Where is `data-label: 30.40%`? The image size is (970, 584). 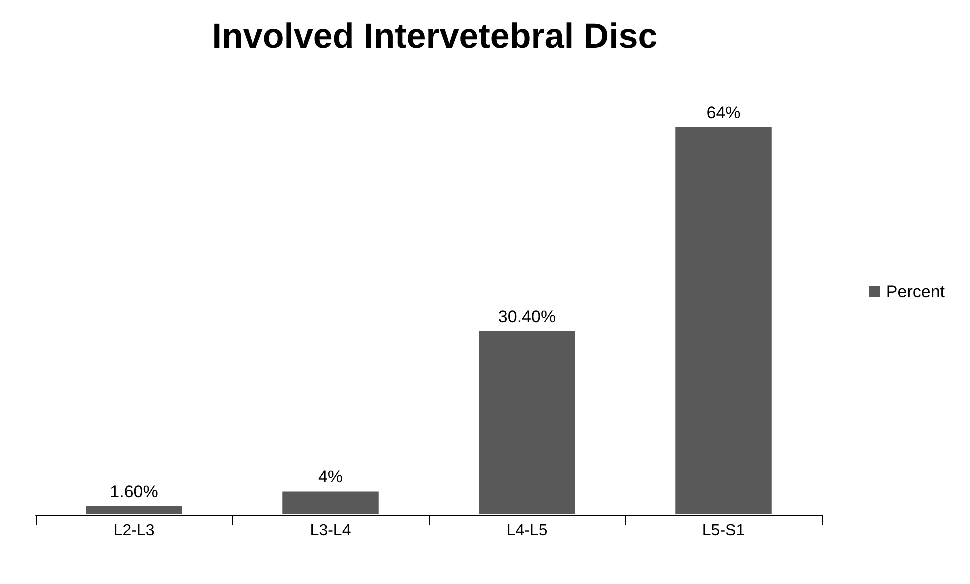
data-label: 30.40% is located at coordinates (527, 316).